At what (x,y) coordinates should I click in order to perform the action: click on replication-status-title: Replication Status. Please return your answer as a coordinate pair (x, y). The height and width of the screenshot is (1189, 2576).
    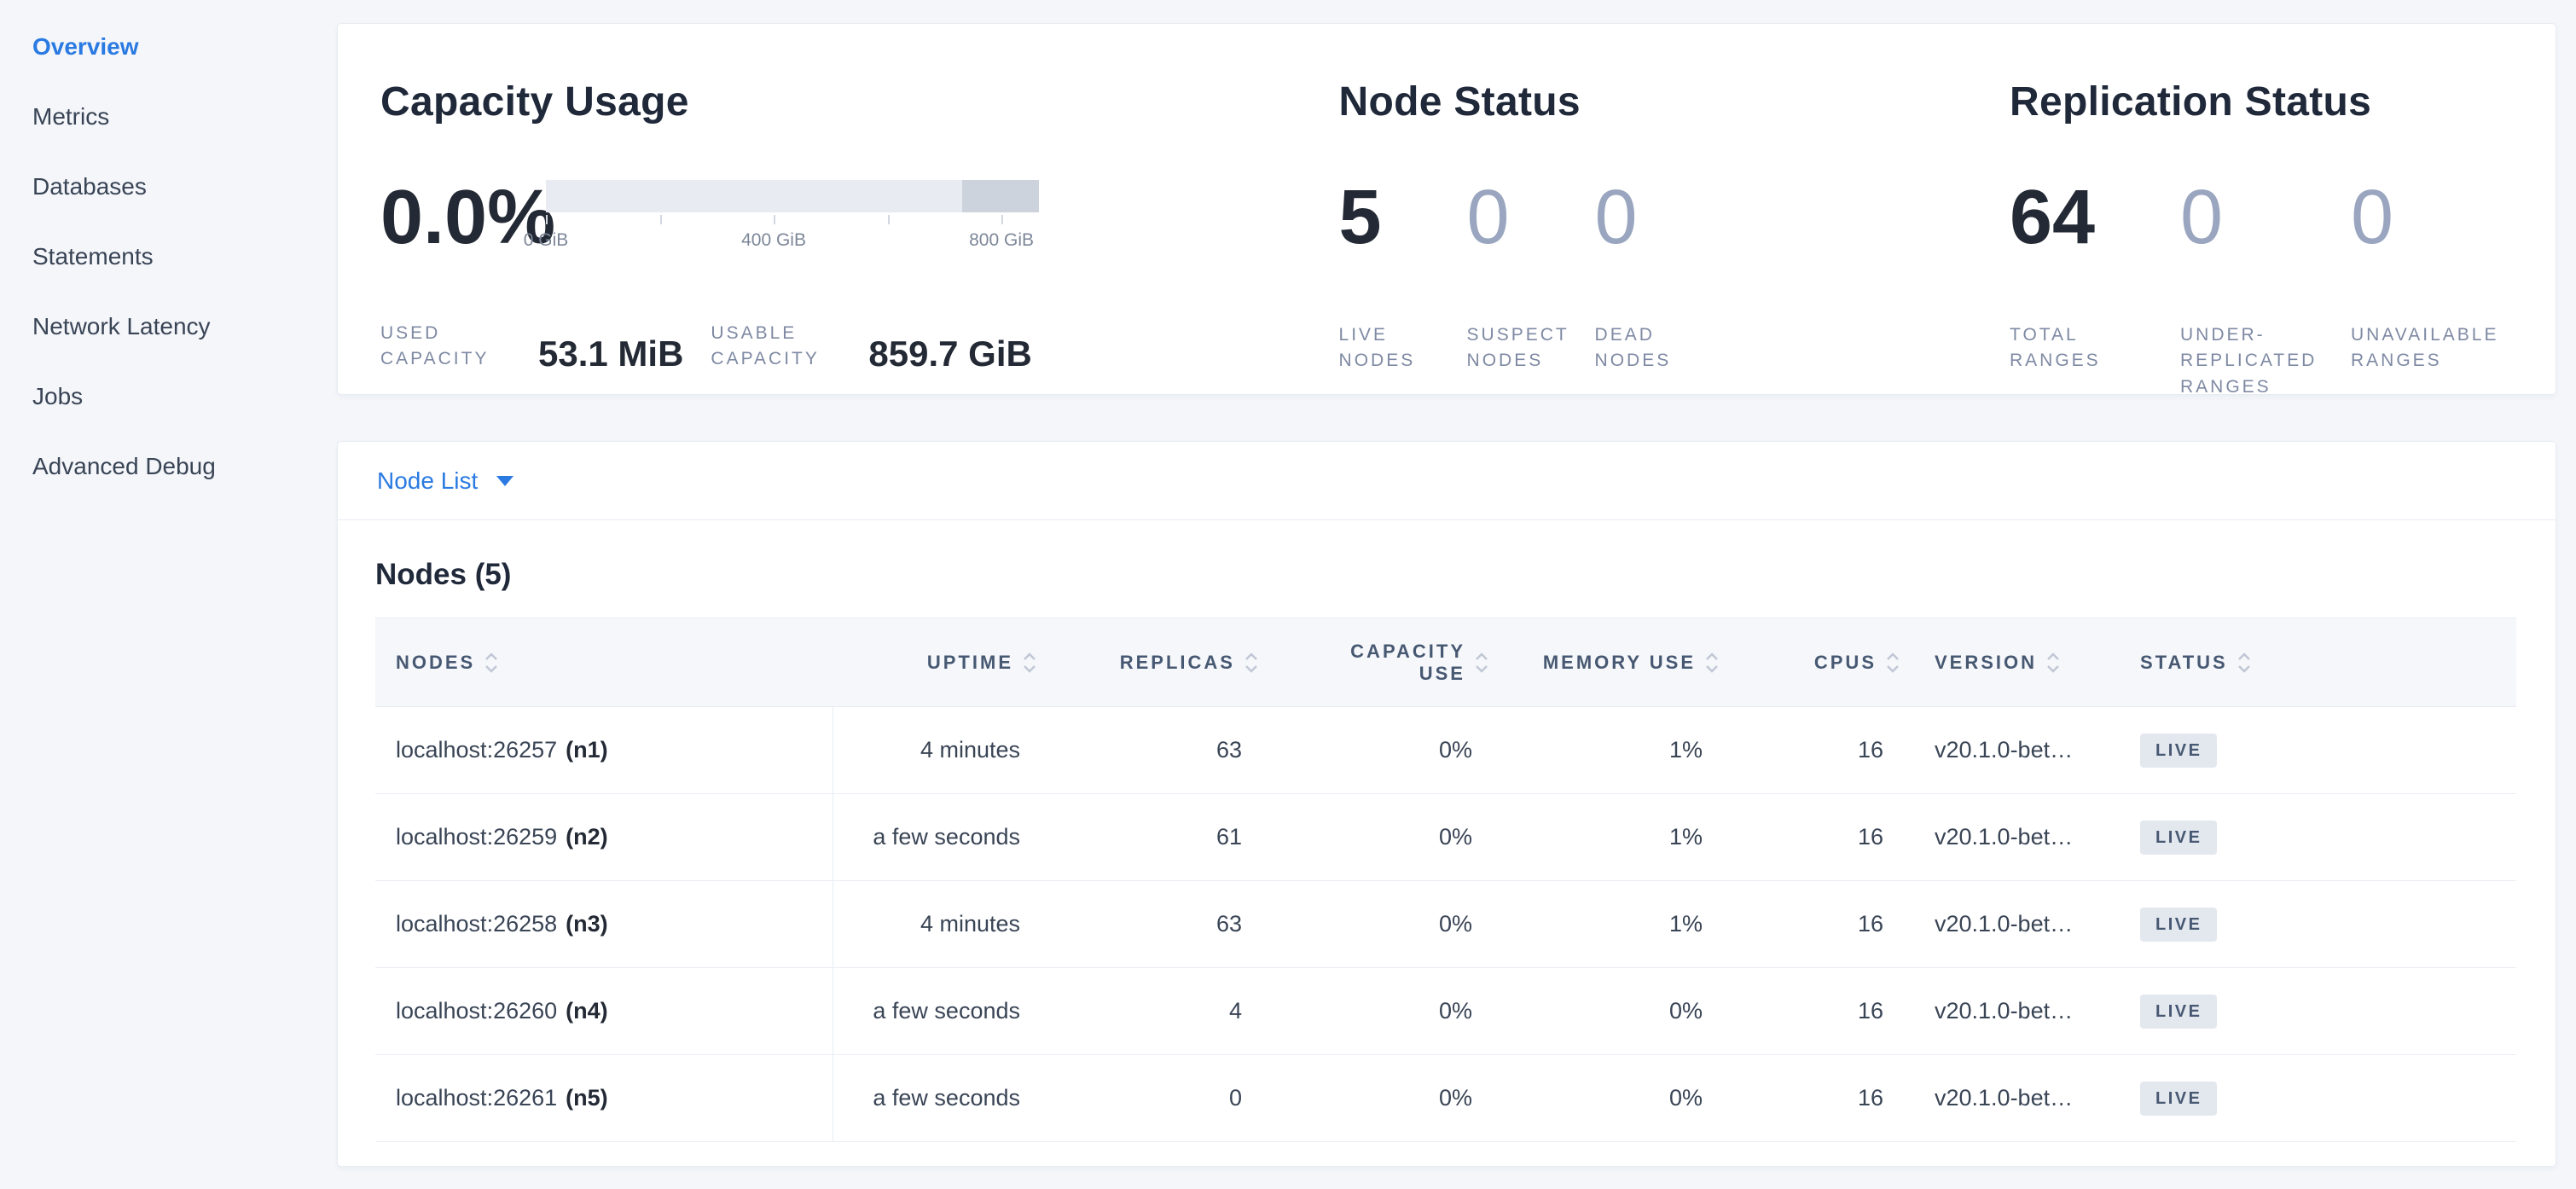
    Looking at the image, I should click on (2191, 102).